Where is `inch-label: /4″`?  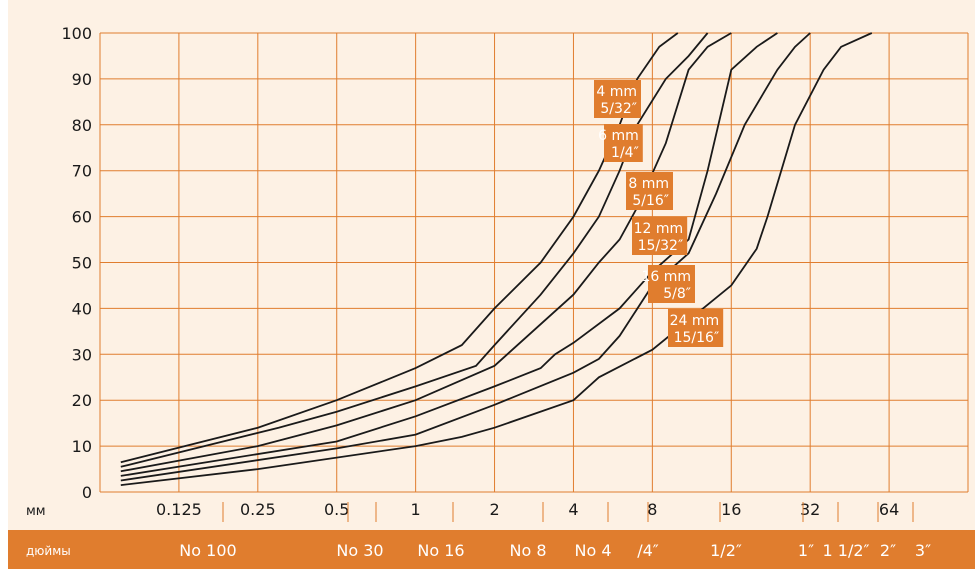 inch-label: /4″ is located at coordinates (648, 550).